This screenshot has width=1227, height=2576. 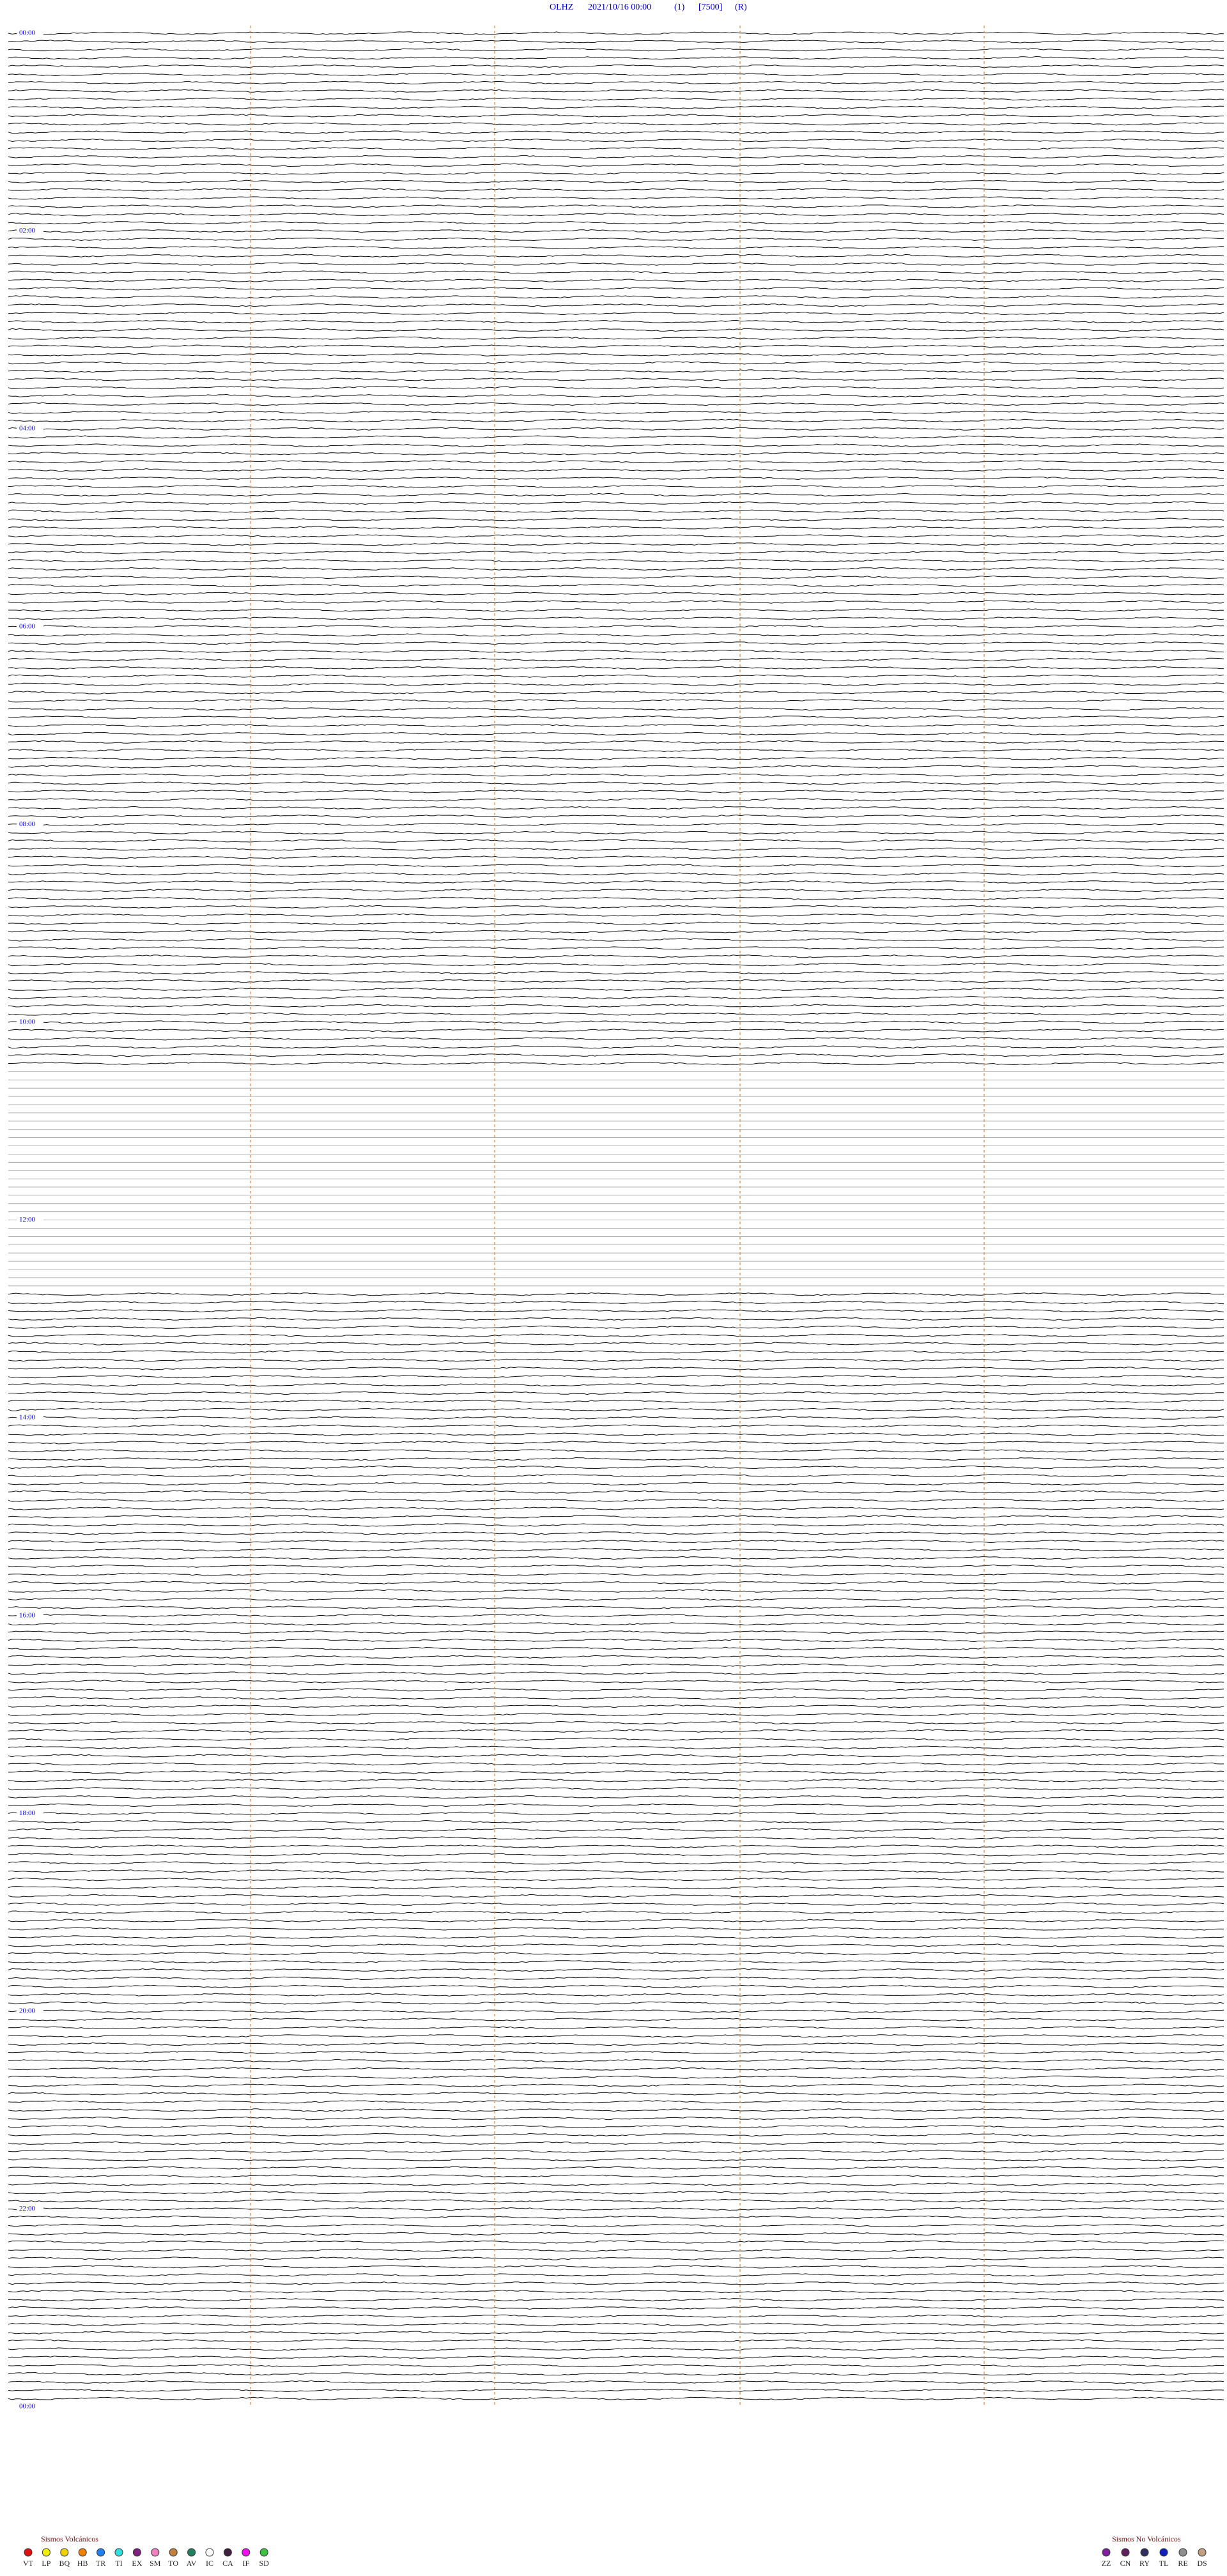 I want to click on hour-label: 22:00, so click(x=27, y=2208).